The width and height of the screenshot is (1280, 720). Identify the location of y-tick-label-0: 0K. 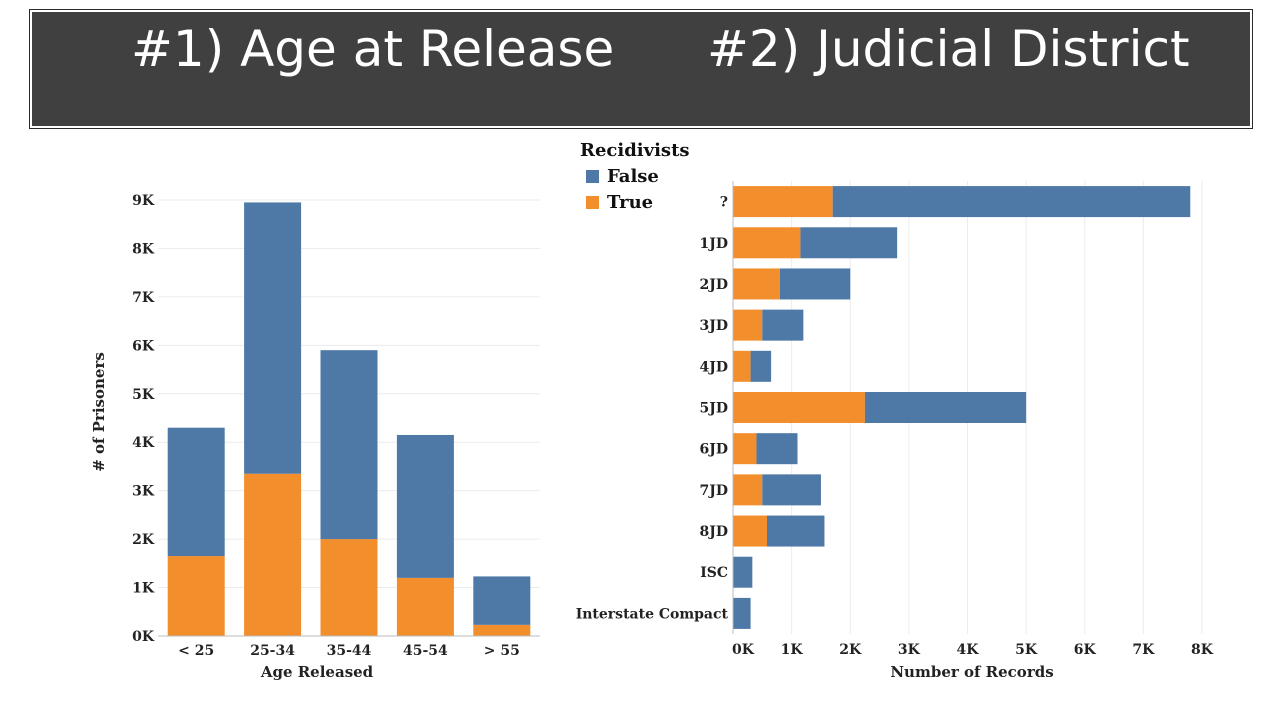
(143, 637).